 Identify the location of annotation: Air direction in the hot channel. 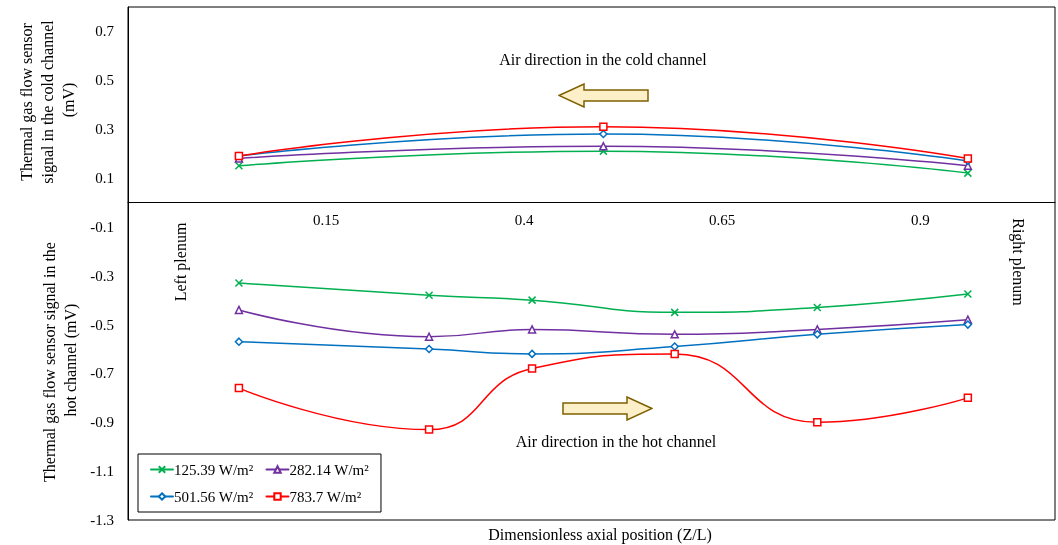
(616, 441).